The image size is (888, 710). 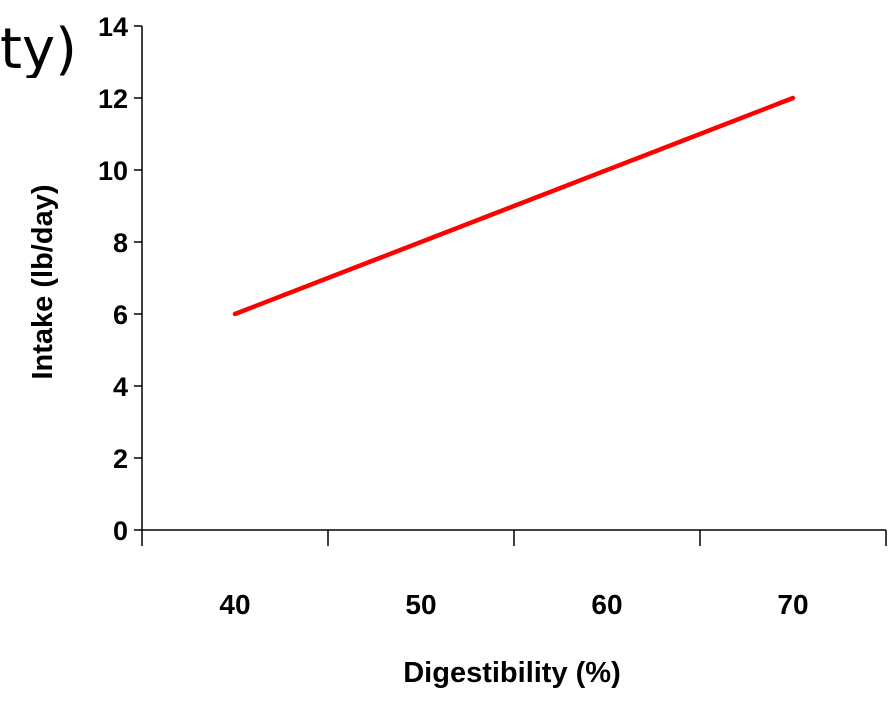 I want to click on y-tick-label: 8, so click(x=120, y=243).